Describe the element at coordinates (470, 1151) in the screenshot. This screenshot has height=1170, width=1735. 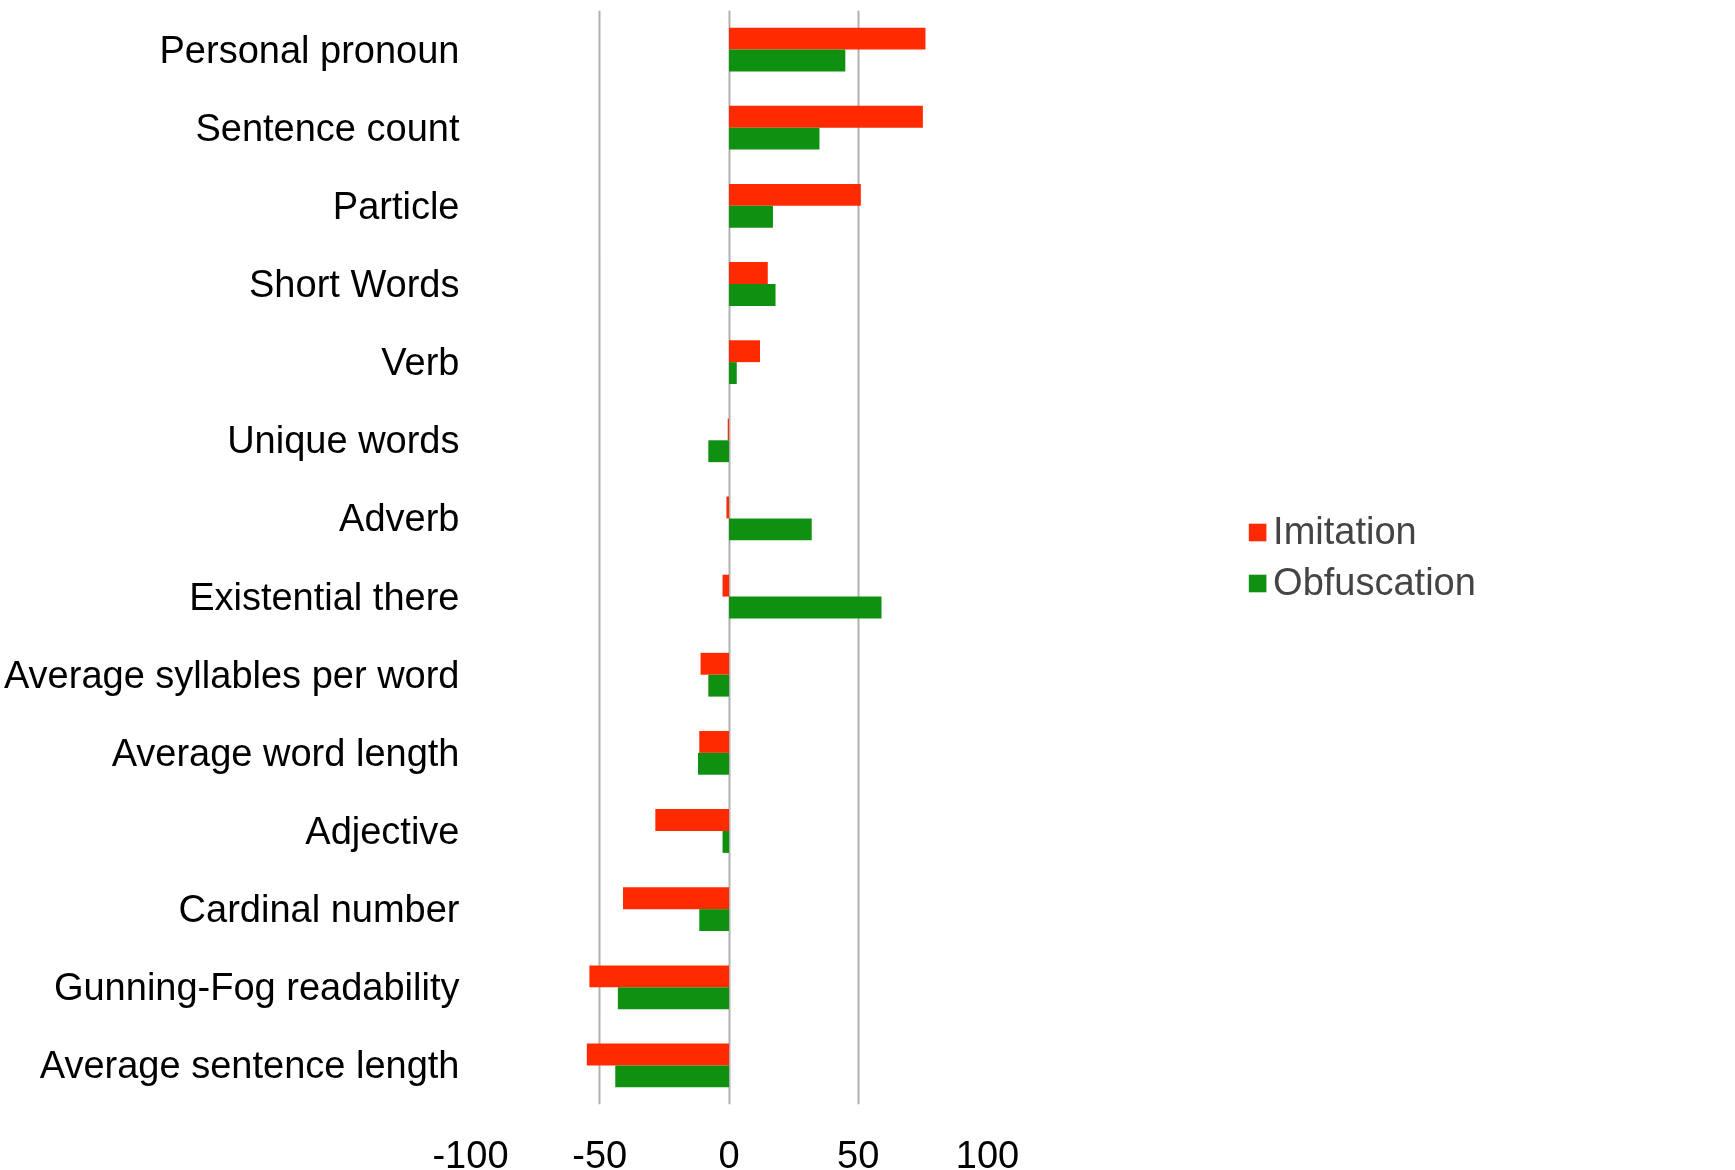
I see `x-tick-label: -100` at that location.